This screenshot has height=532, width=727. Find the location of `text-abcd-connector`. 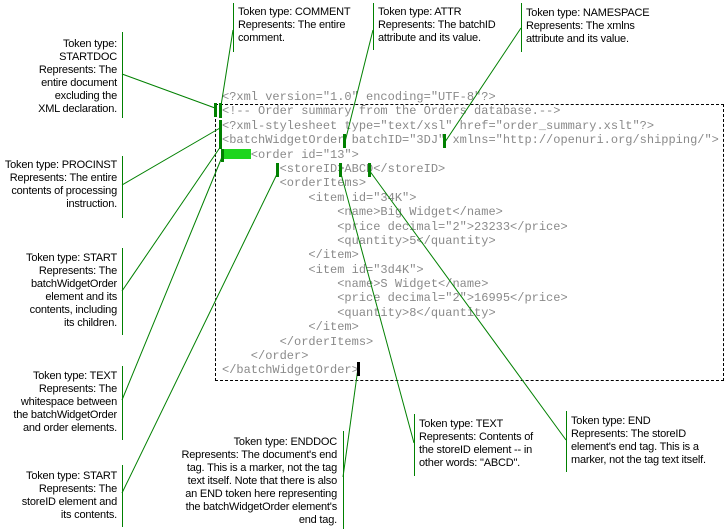

text-abcd-connector is located at coordinates (377, 306).